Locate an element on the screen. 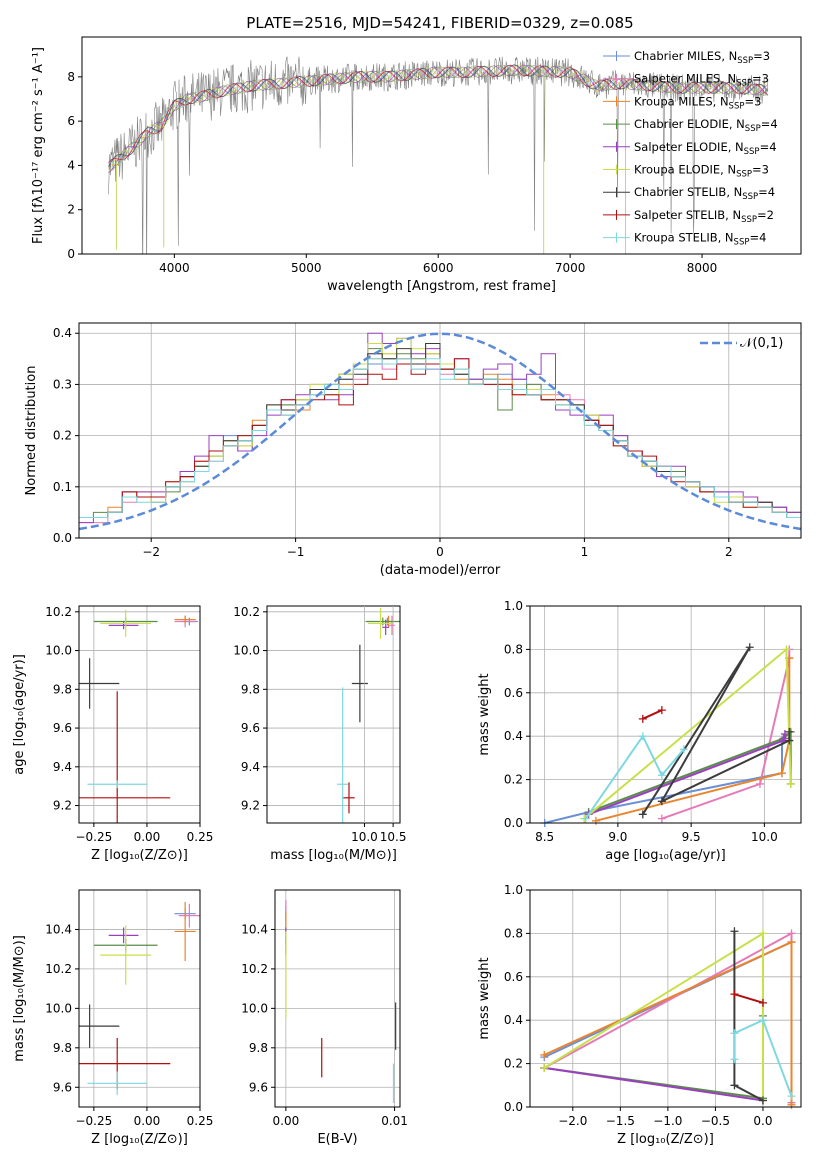  x-axis-label: wavelength [Angstrom, rest frame] is located at coordinates (441, 286).